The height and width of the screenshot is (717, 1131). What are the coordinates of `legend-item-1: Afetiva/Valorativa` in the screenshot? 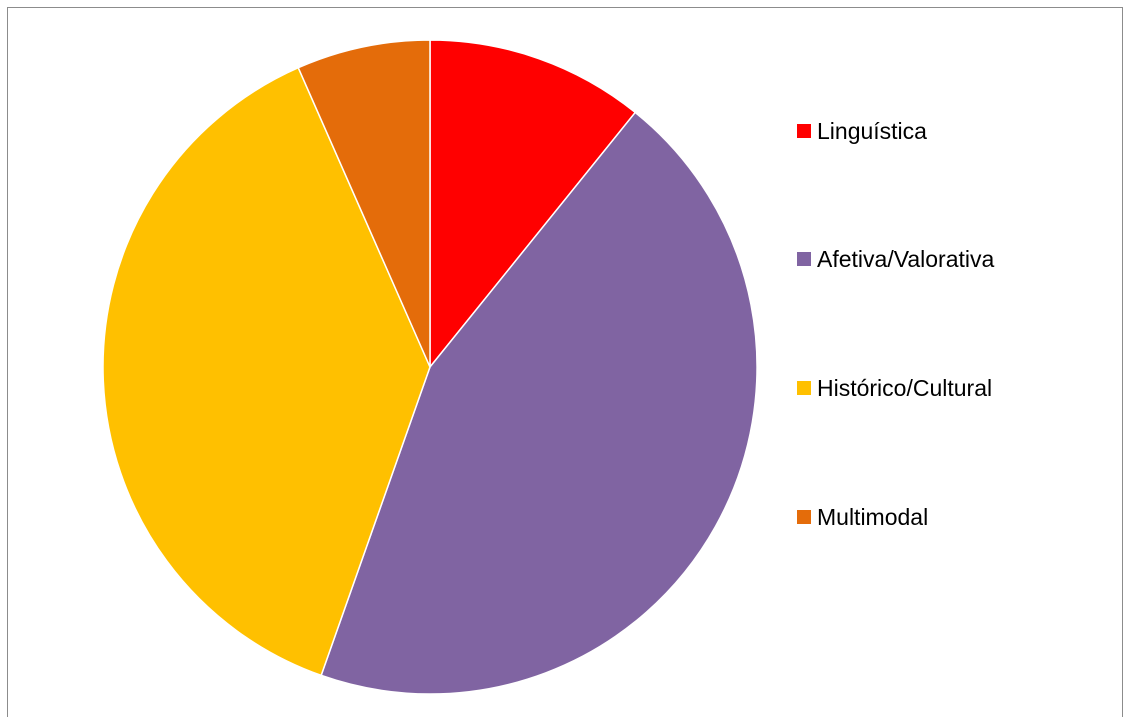 It's located at (895, 259).